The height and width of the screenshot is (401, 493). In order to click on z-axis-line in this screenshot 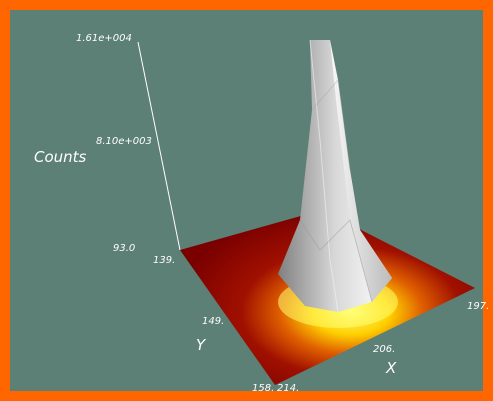, I will do `click(159, 146)`.